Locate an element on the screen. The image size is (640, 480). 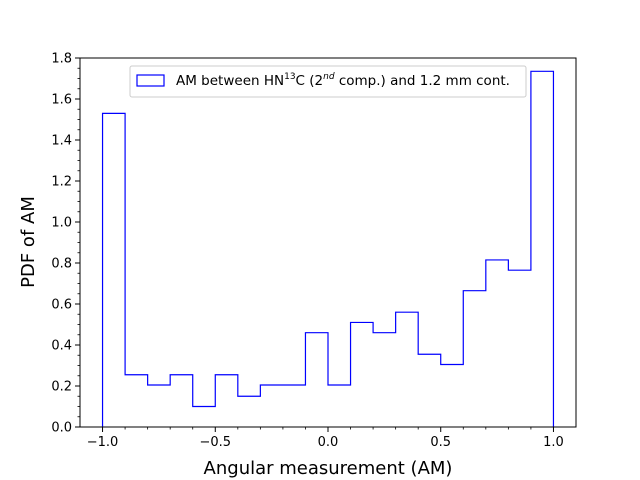
x-tick-label: −0.5 is located at coordinates (215, 442).